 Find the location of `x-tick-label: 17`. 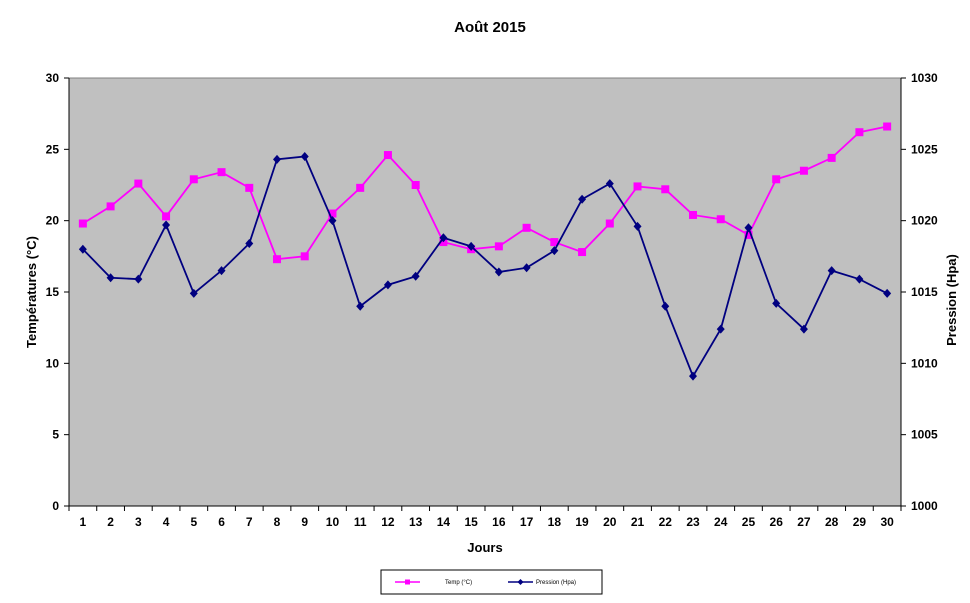

x-tick-label: 17 is located at coordinates (527, 522).